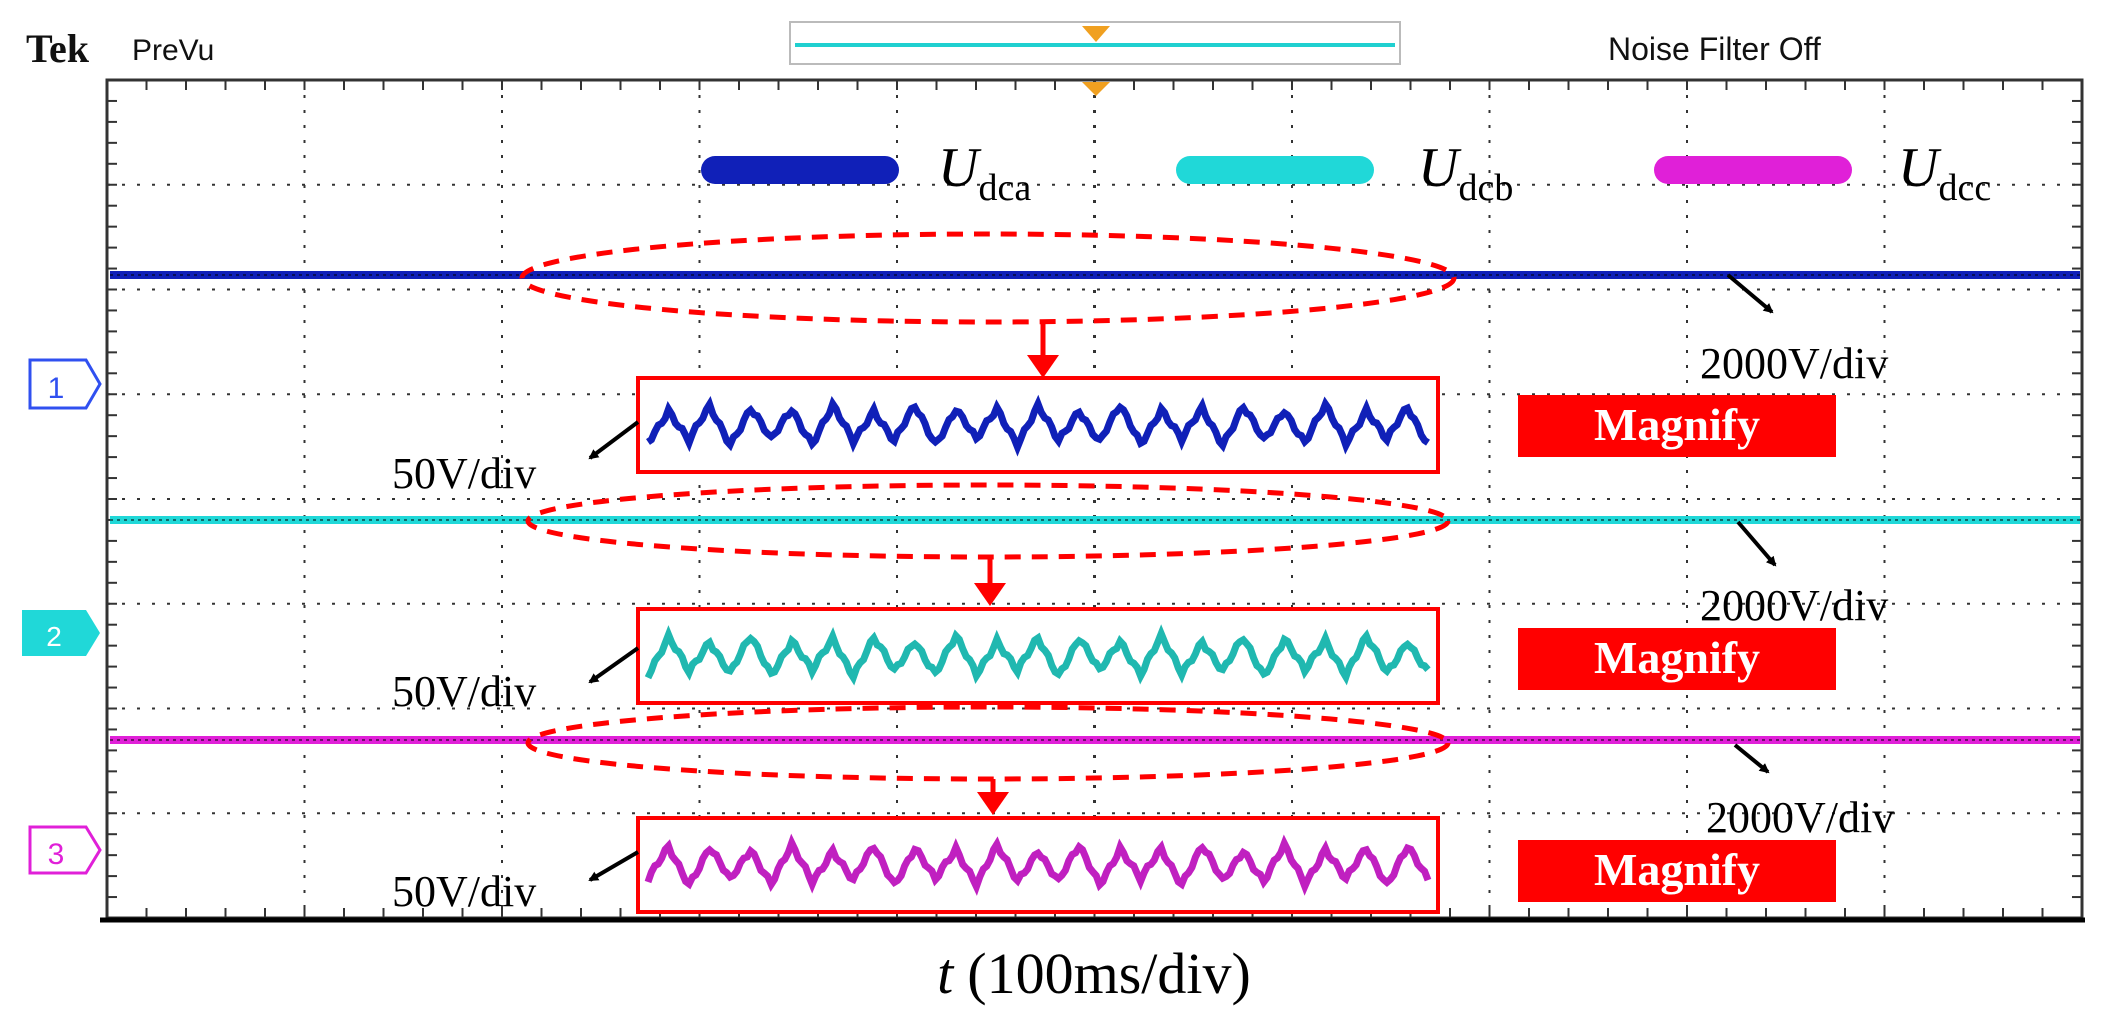 The width and height of the screenshot is (2128, 1015). Describe the element at coordinates (173, 50) in the screenshot. I see `mode-label: PreVu` at that location.